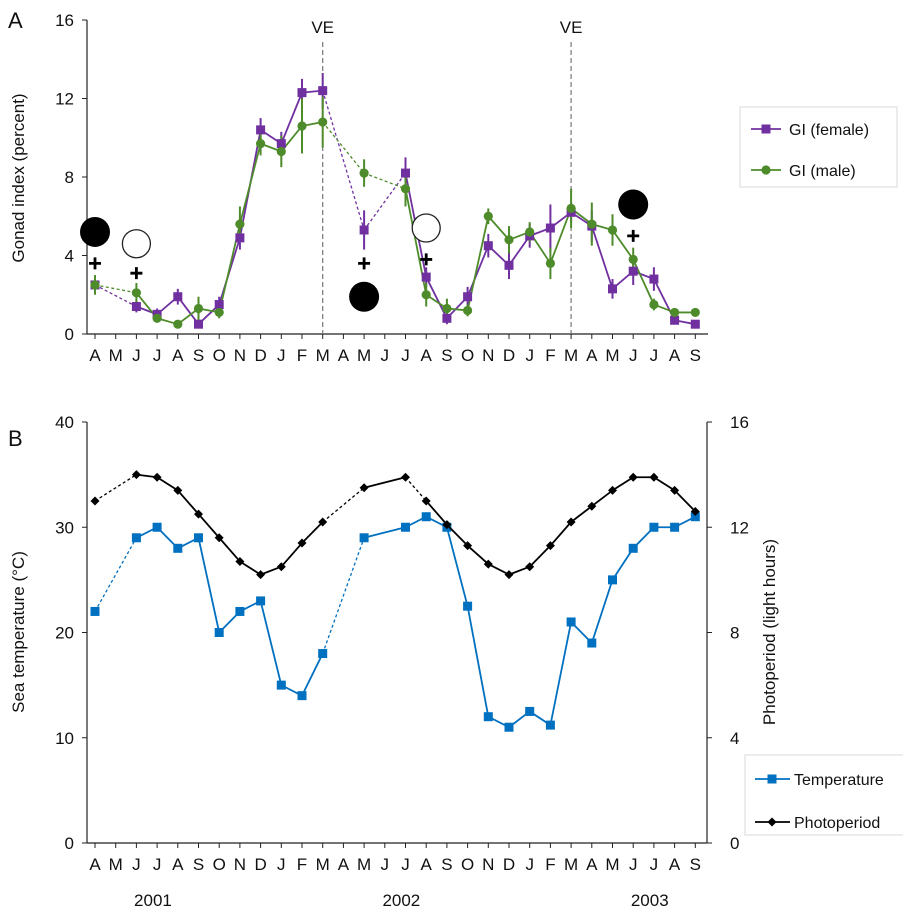 The height and width of the screenshot is (912, 903). Describe the element at coordinates (153, 900) in the screenshot. I see `year-label: 2001` at that location.